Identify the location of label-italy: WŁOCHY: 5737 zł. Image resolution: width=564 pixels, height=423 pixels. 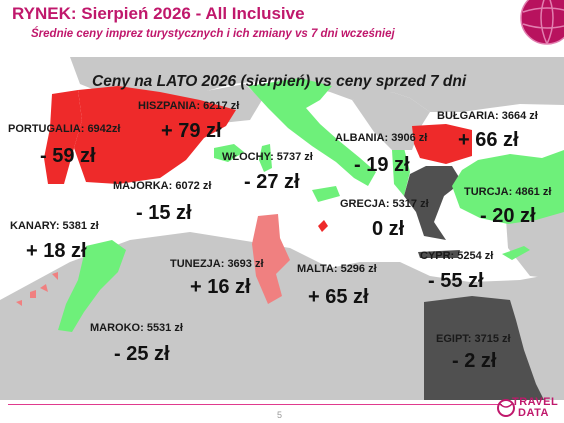
(267, 157).